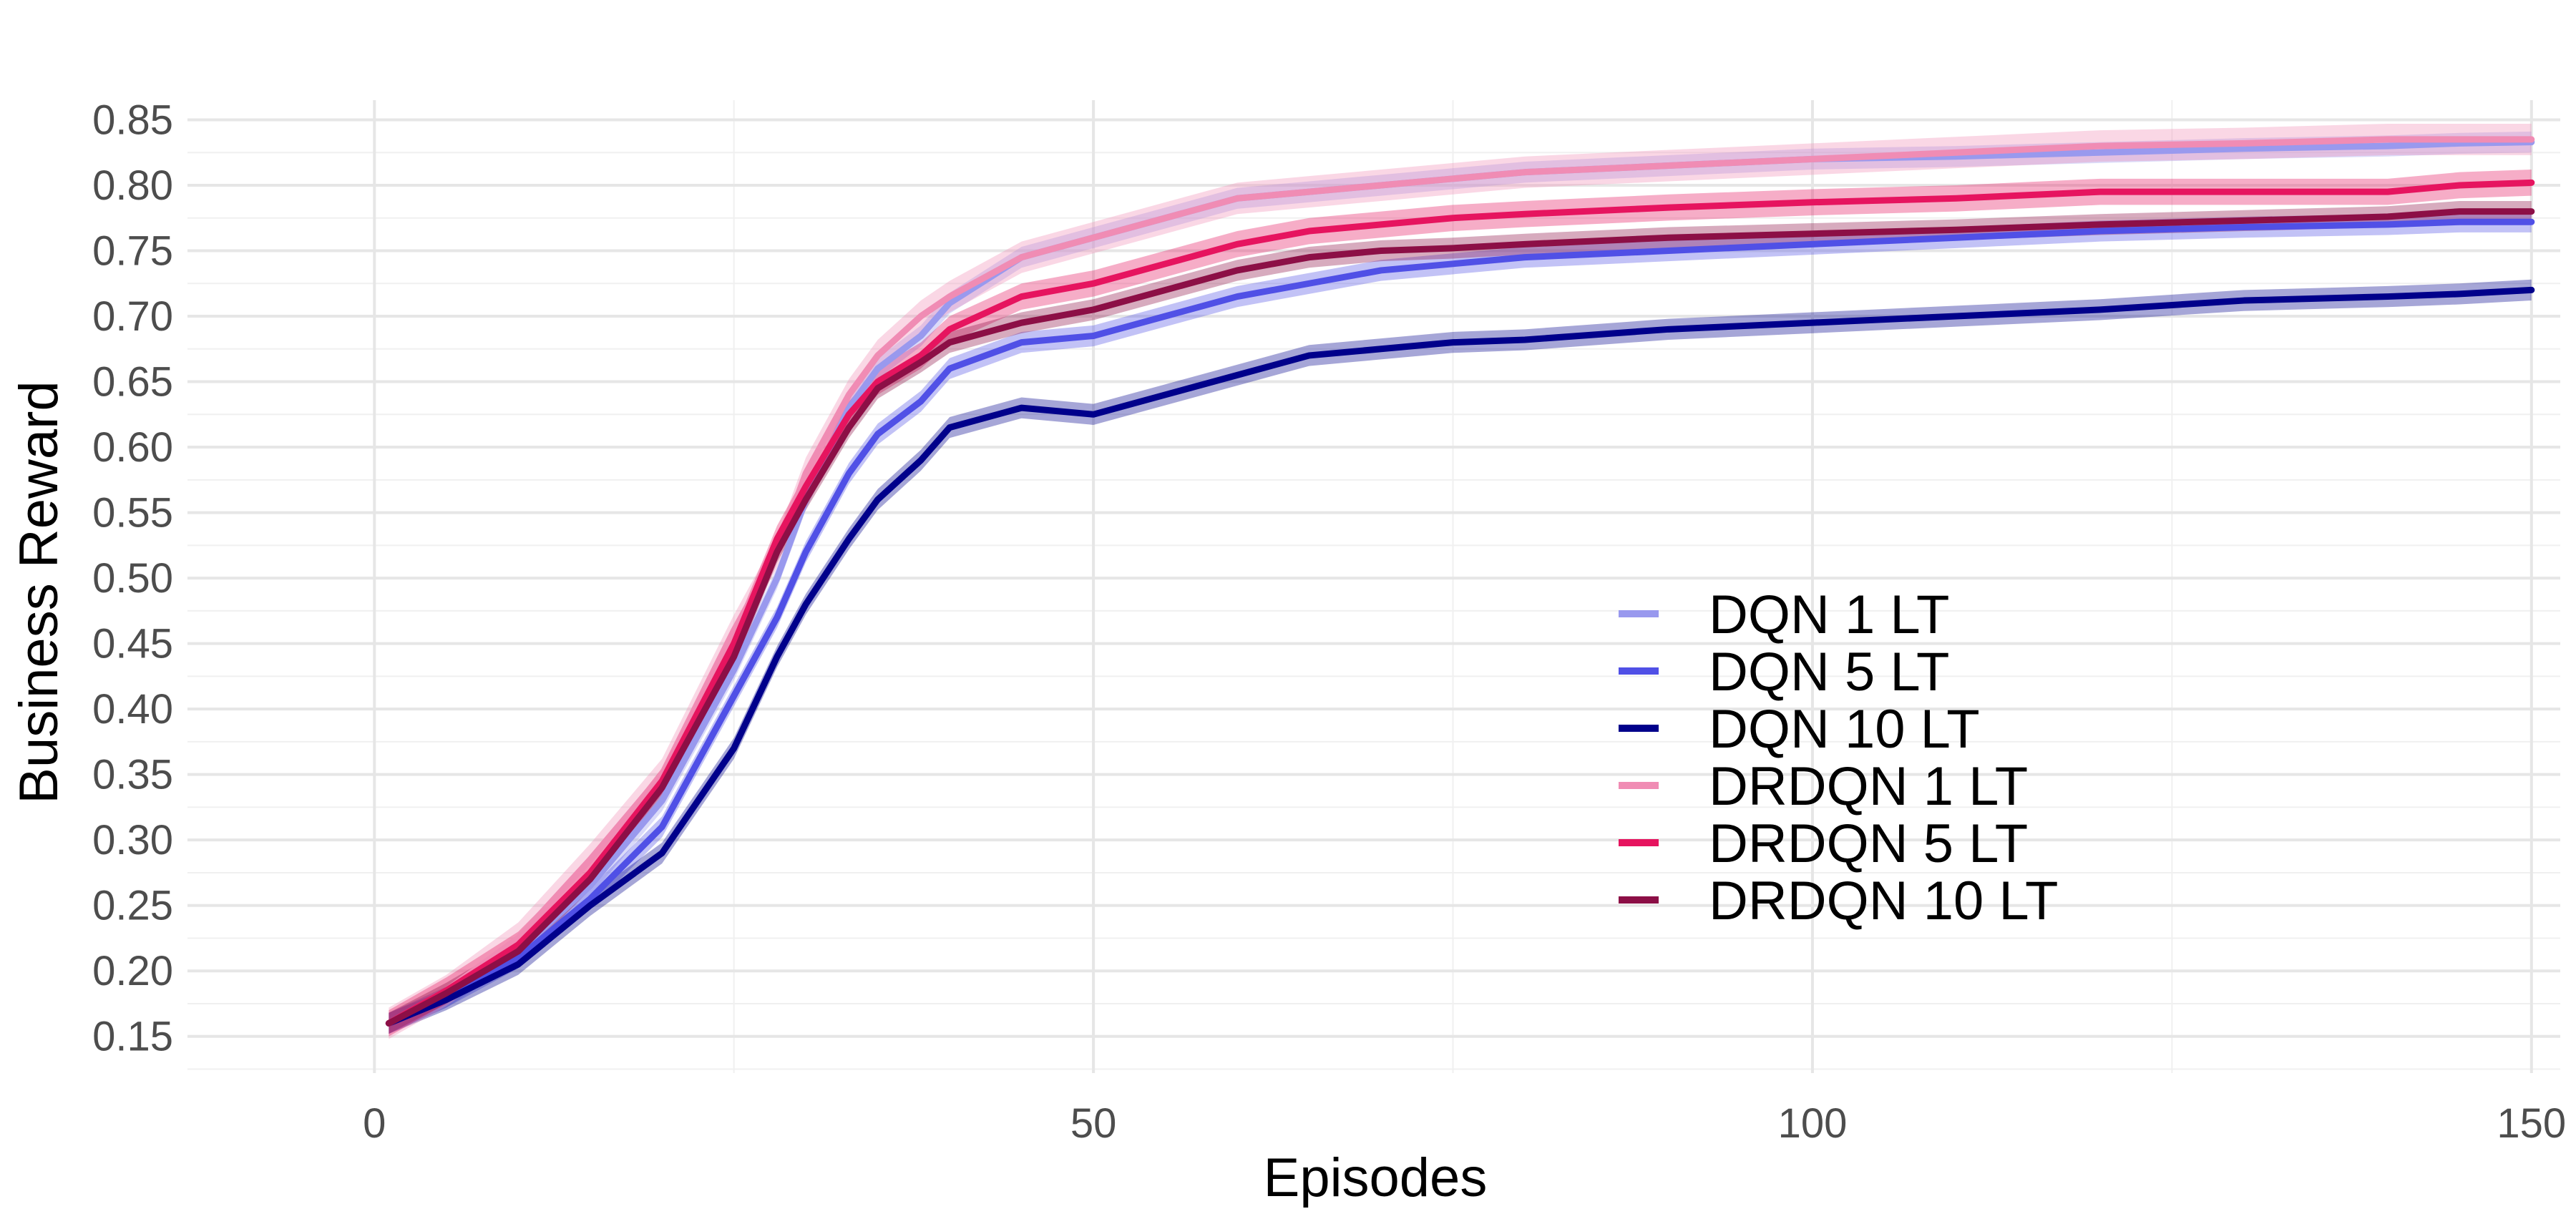 The image size is (2576, 1229). I want to click on x-axis-title: Episodes, so click(1376, 1177).